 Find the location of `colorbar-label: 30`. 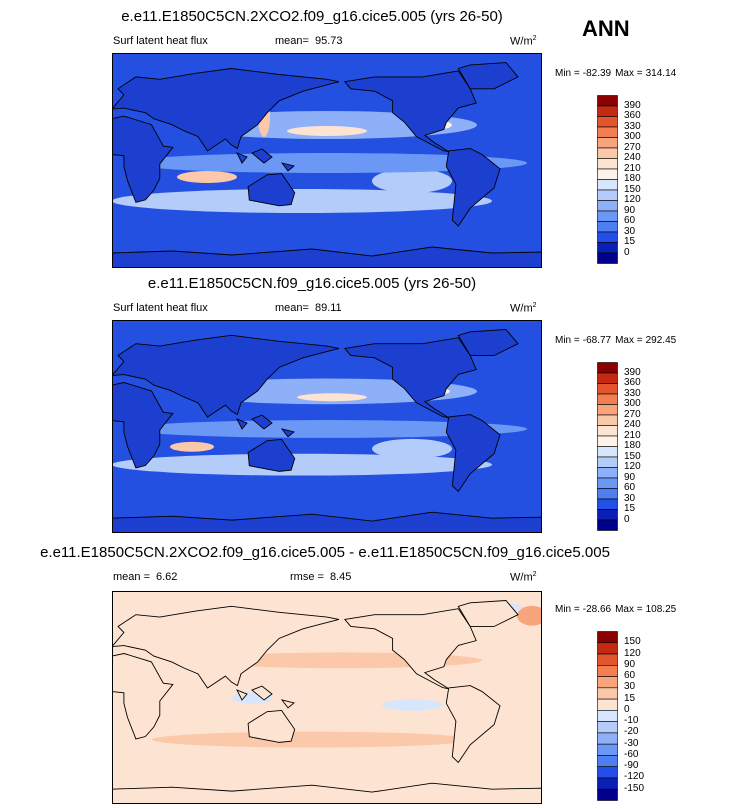

colorbar-label: 30 is located at coordinates (630, 498).